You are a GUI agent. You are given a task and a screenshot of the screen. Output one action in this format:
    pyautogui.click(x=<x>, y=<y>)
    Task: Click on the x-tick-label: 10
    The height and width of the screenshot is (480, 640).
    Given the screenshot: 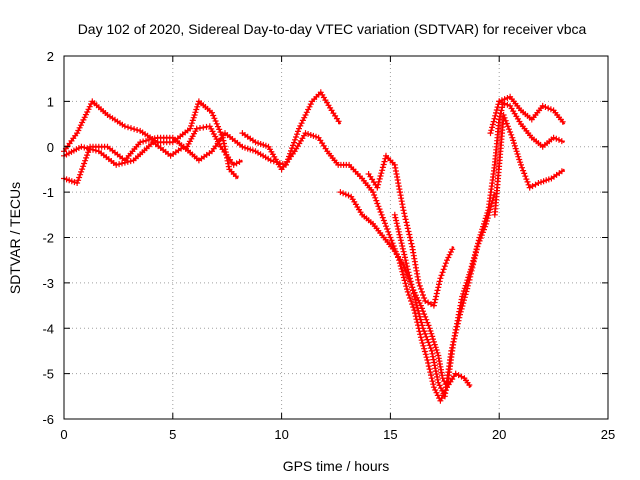 What is the action you would take?
    pyautogui.click(x=281, y=434)
    